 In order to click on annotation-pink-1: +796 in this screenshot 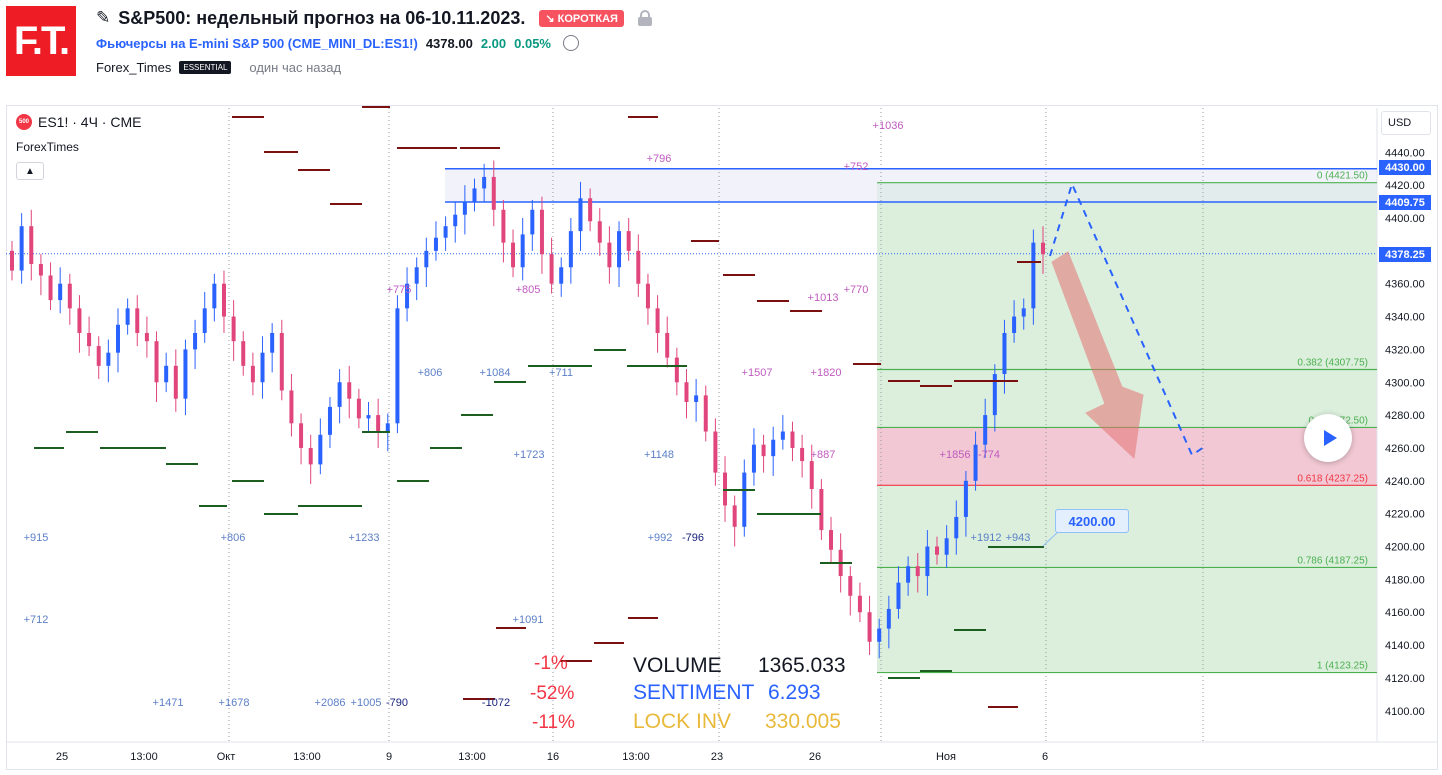, I will do `click(659, 159)`.